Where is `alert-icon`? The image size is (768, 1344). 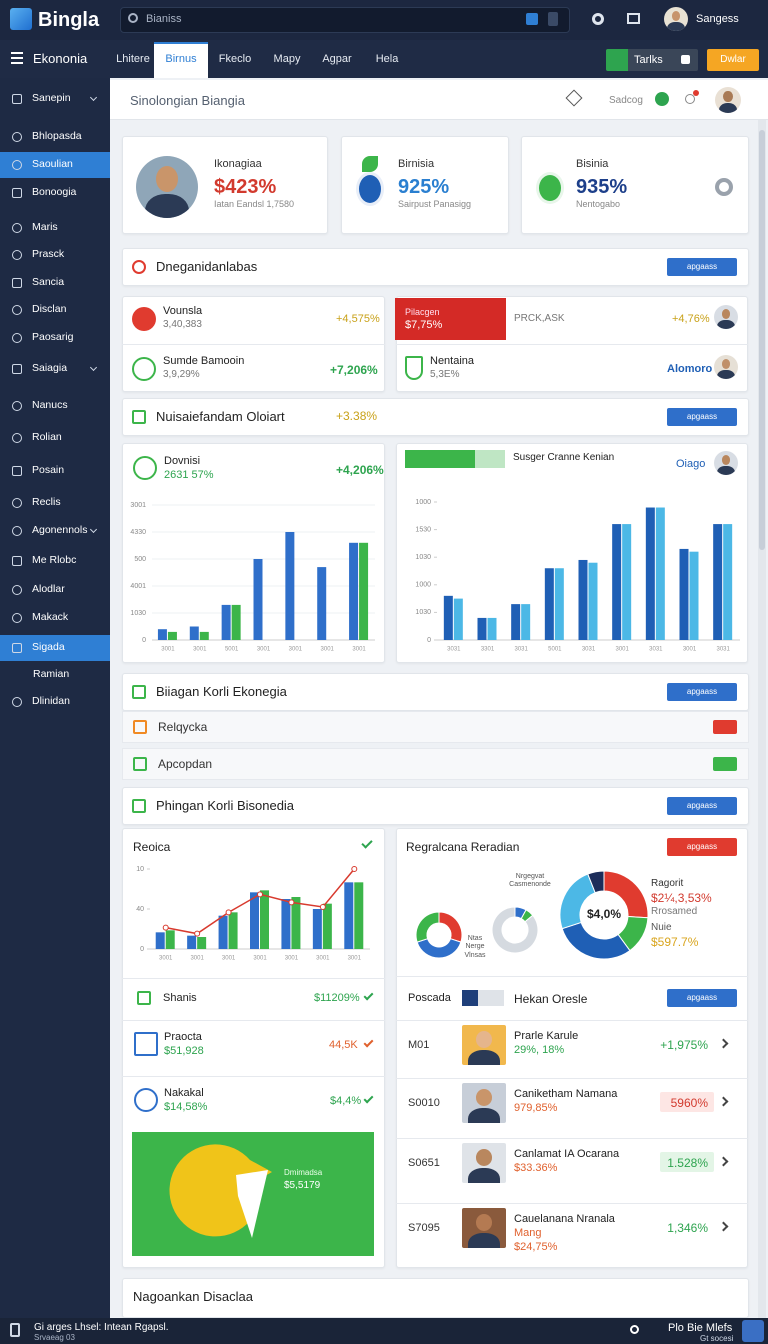
alert-icon is located at coordinates (690, 99).